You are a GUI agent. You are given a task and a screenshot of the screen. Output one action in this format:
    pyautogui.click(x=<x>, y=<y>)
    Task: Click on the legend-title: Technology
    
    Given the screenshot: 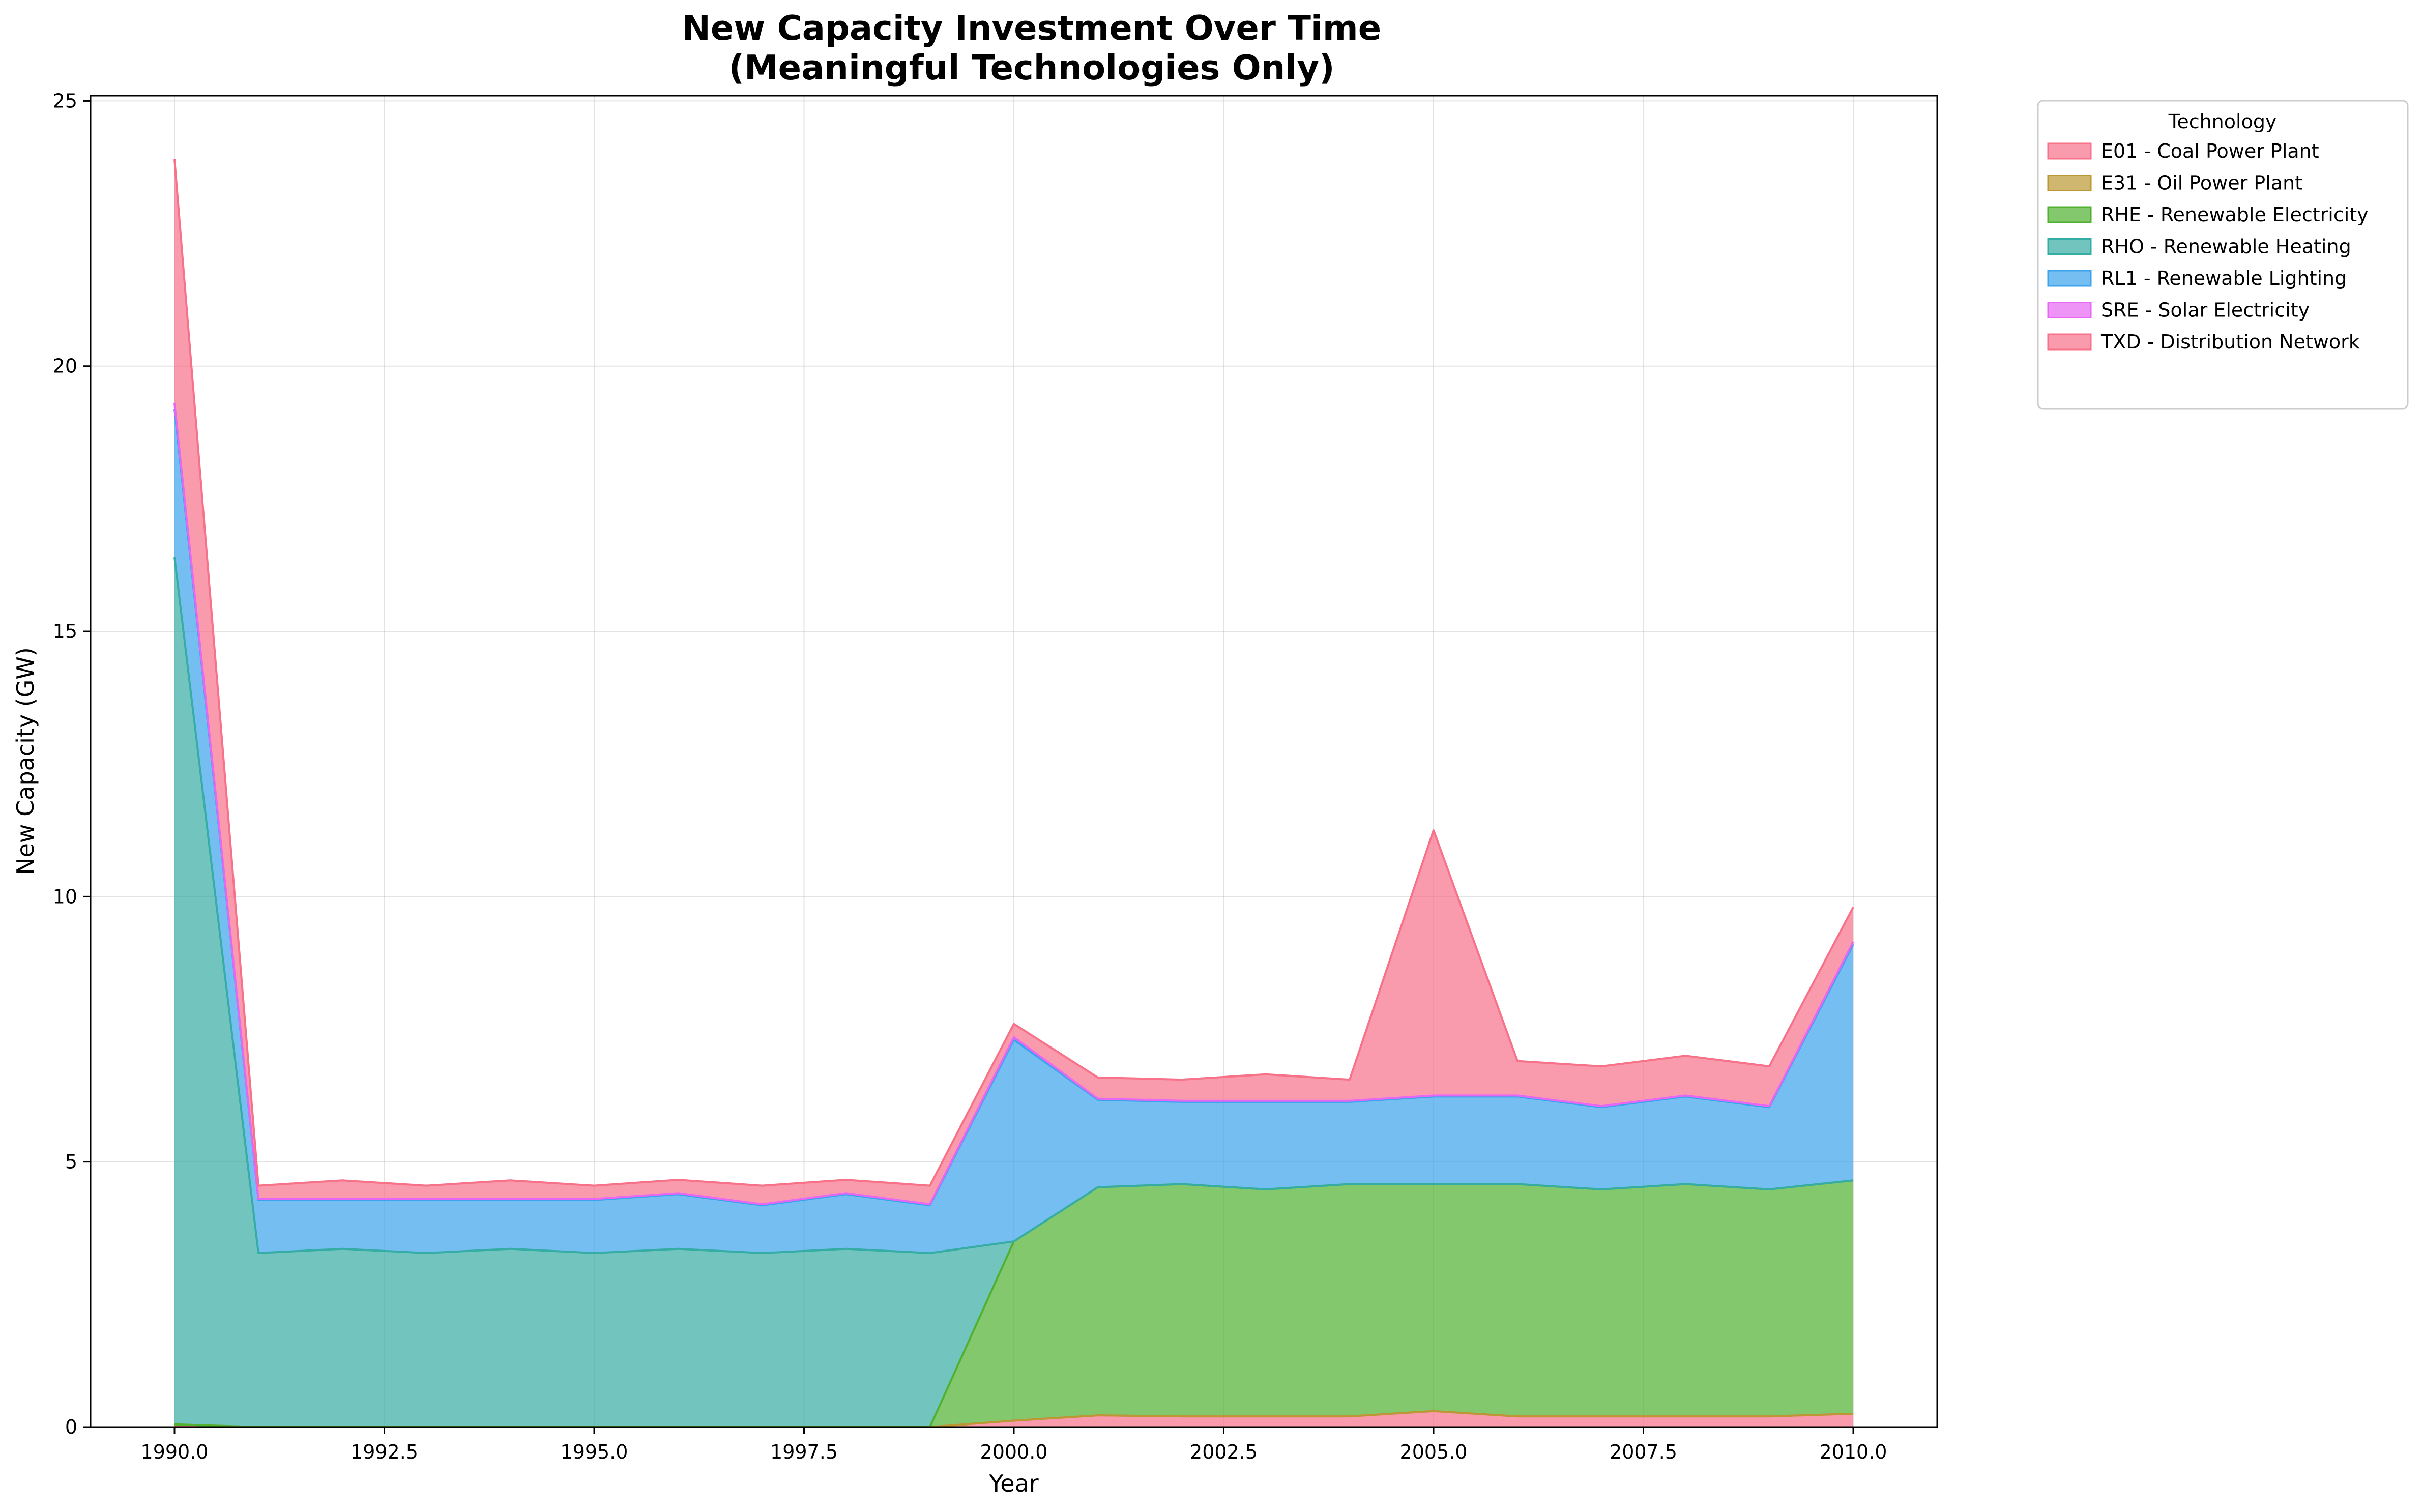 What is the action you would take?
    pyautogui.click(x=2222, y=121)
    